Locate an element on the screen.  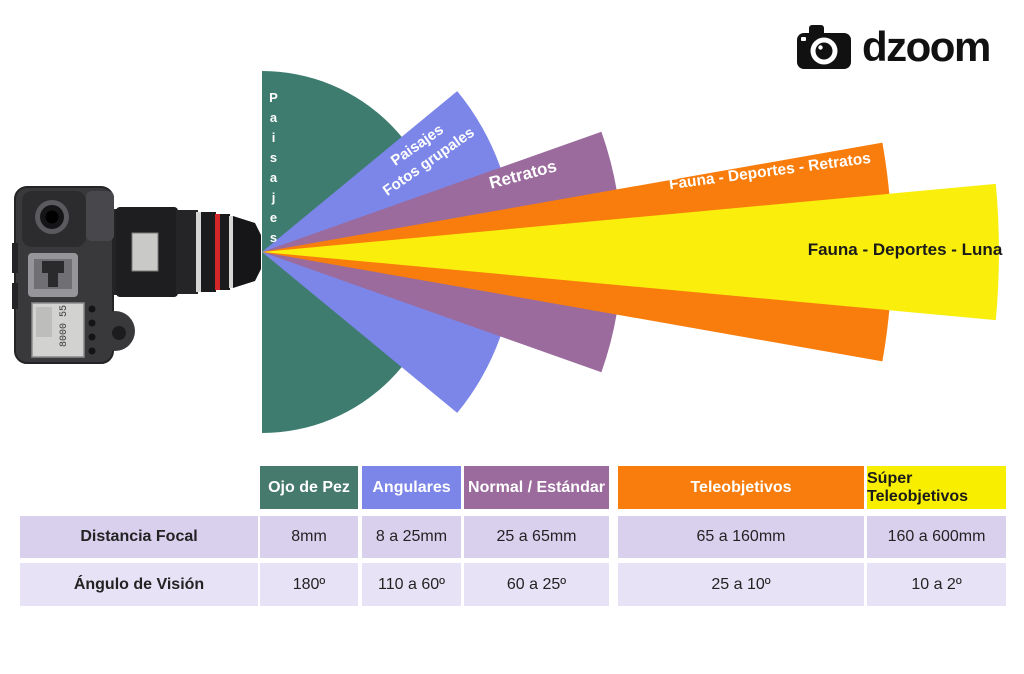
lens-barrel2 is located at coordinates (208, 252).